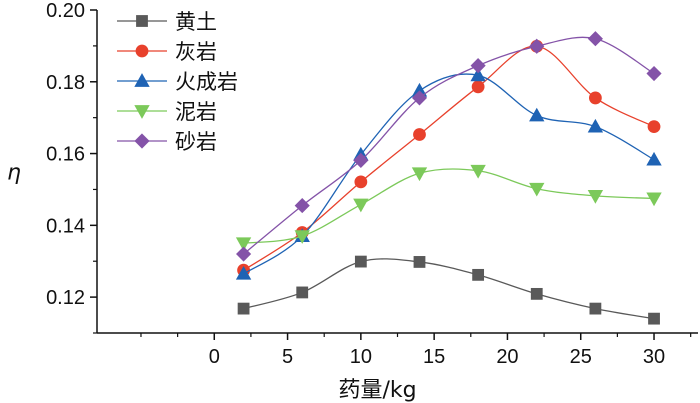 The image size is (700, 403). Describe the element at coordinates (214, 357) in the screenshot. I see `x-tick-label: 0` at that location.